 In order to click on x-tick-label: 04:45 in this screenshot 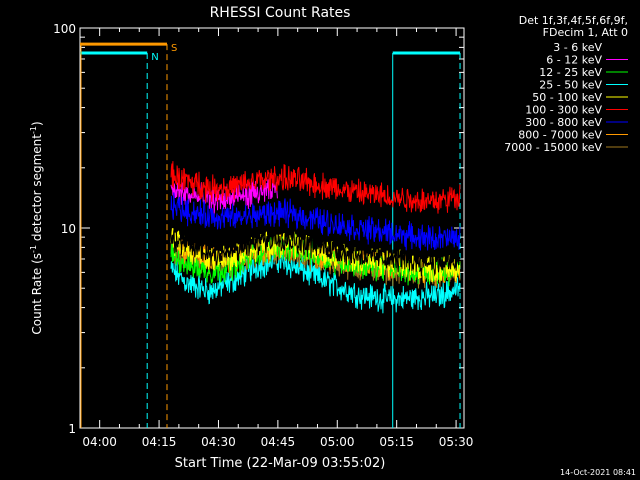, I will do `click(278, 442)`.